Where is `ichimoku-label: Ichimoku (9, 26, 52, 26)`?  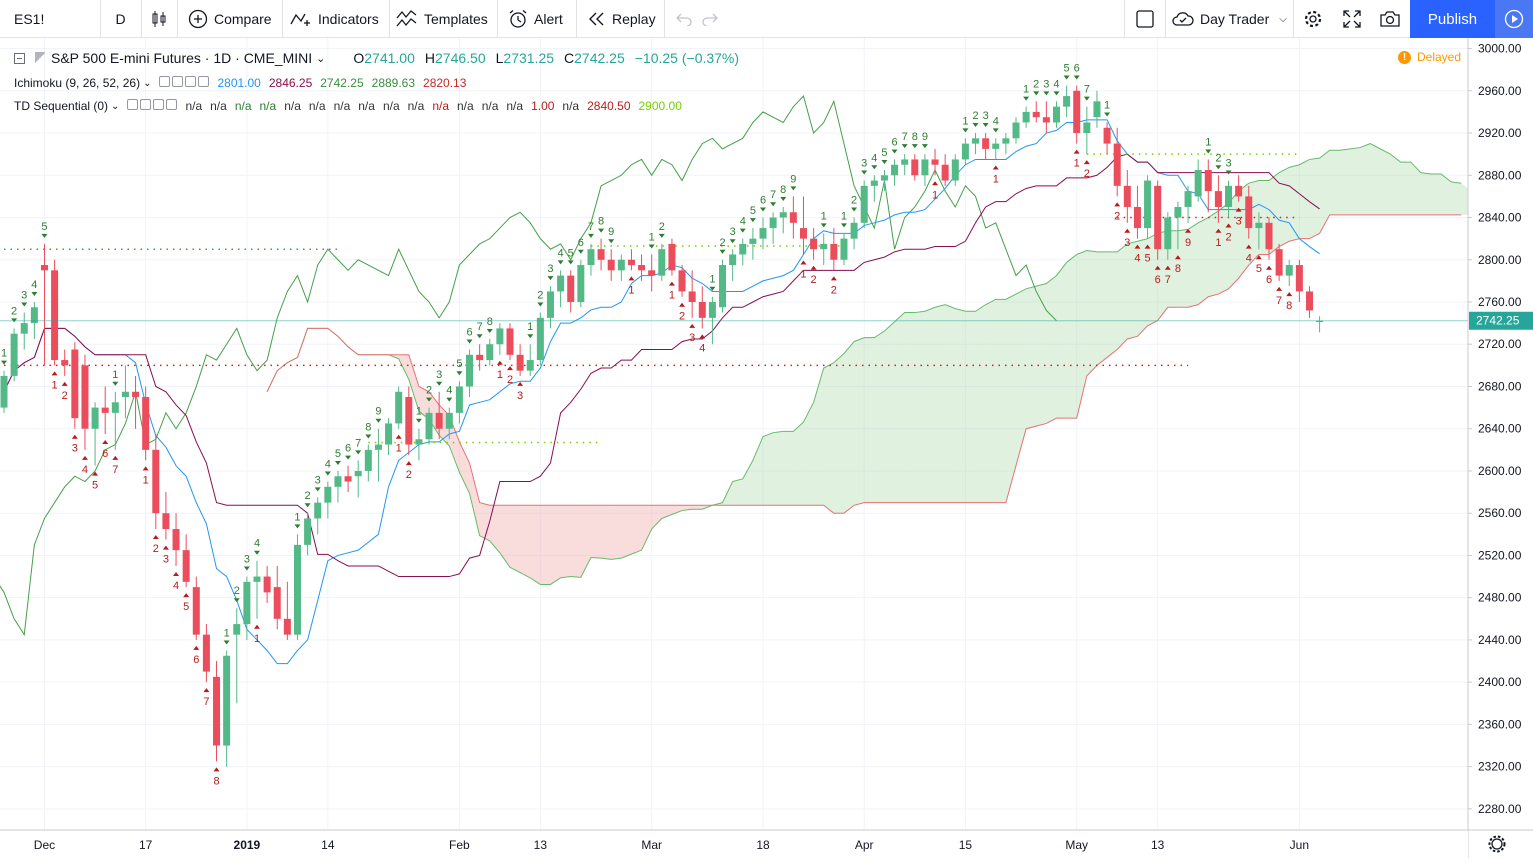 ichimoku-label: Ichimoku (9, 26, 52, 26) is located at coordinates (77, 83).